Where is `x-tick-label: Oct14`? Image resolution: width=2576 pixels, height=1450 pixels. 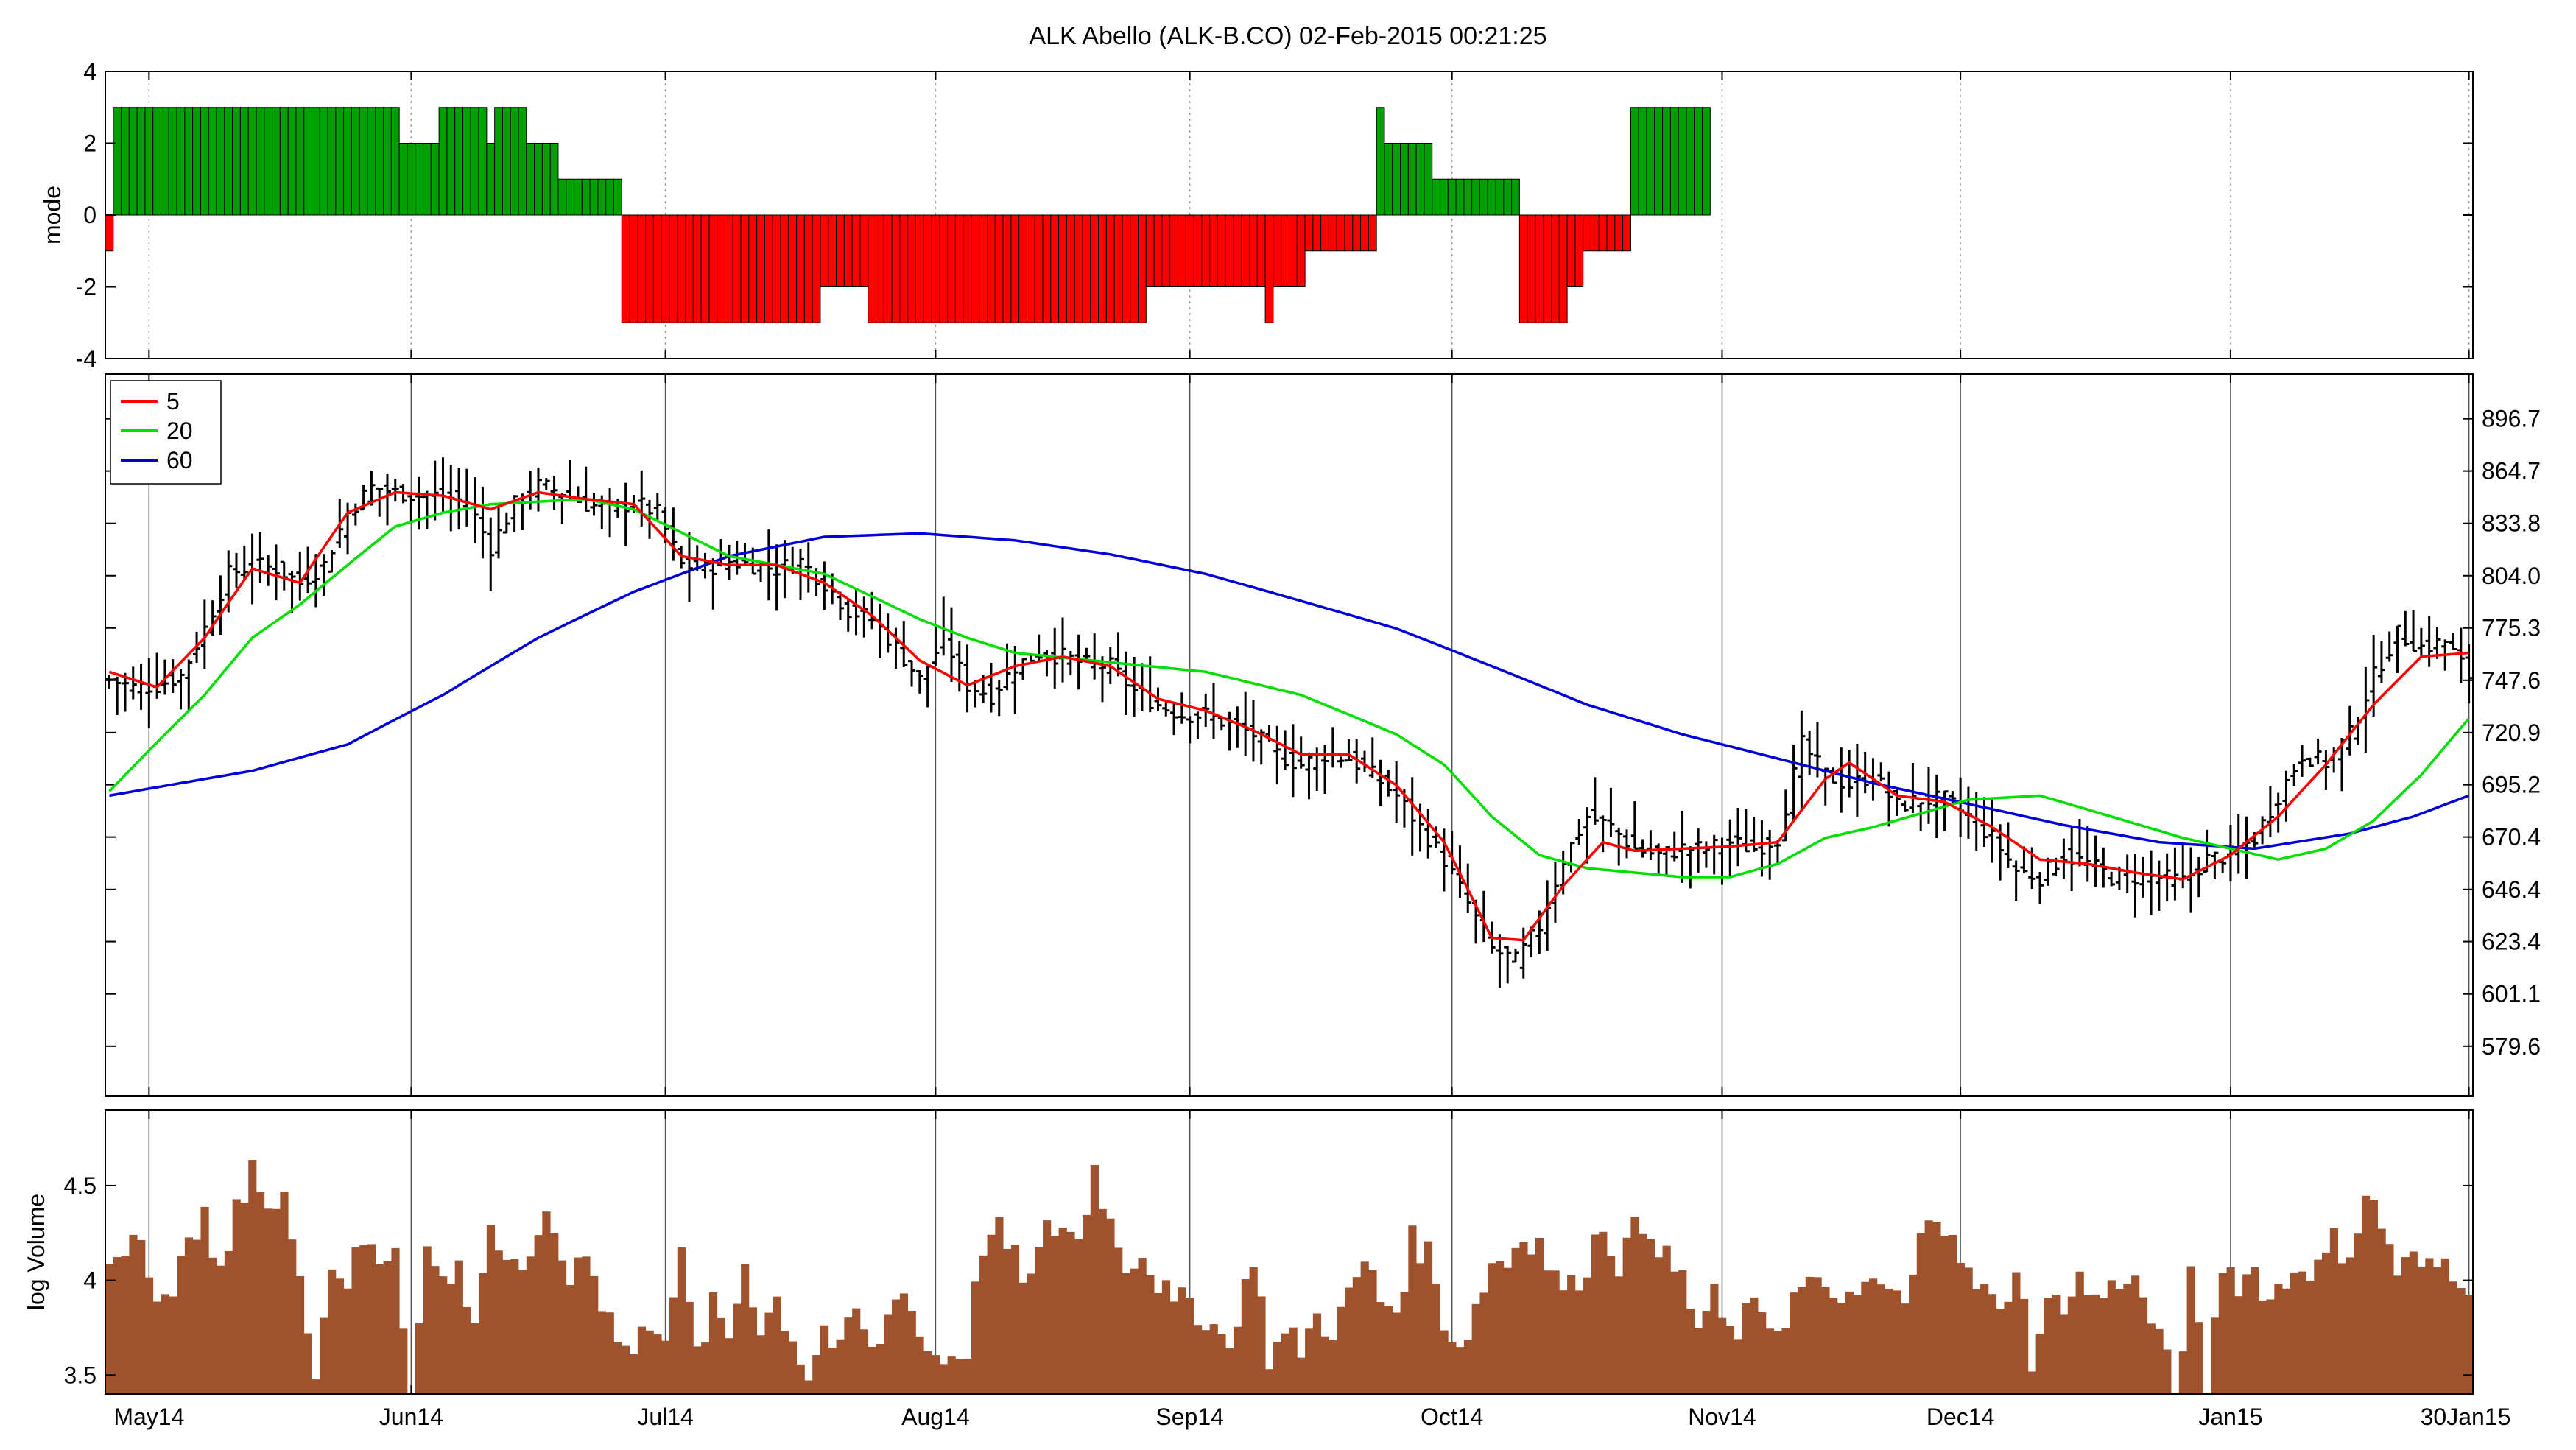 x-tick-label: Oct14 is located at coordinates (1452, 1417).